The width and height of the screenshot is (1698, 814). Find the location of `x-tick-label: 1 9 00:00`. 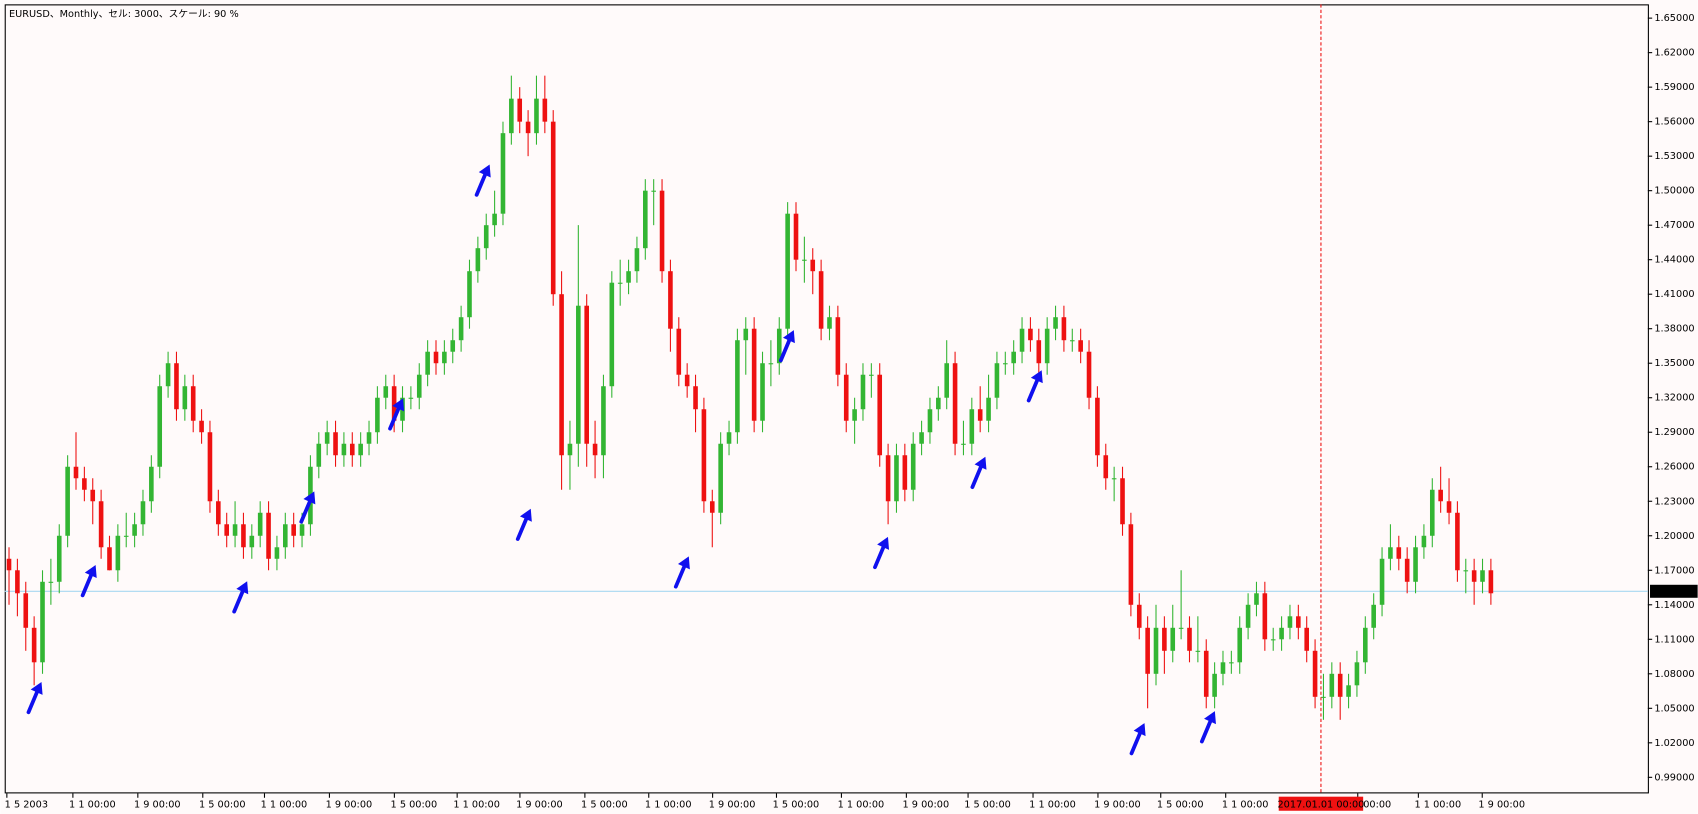

x-tick-label: 1 9 00:00 is located at coordinates (157, 804).